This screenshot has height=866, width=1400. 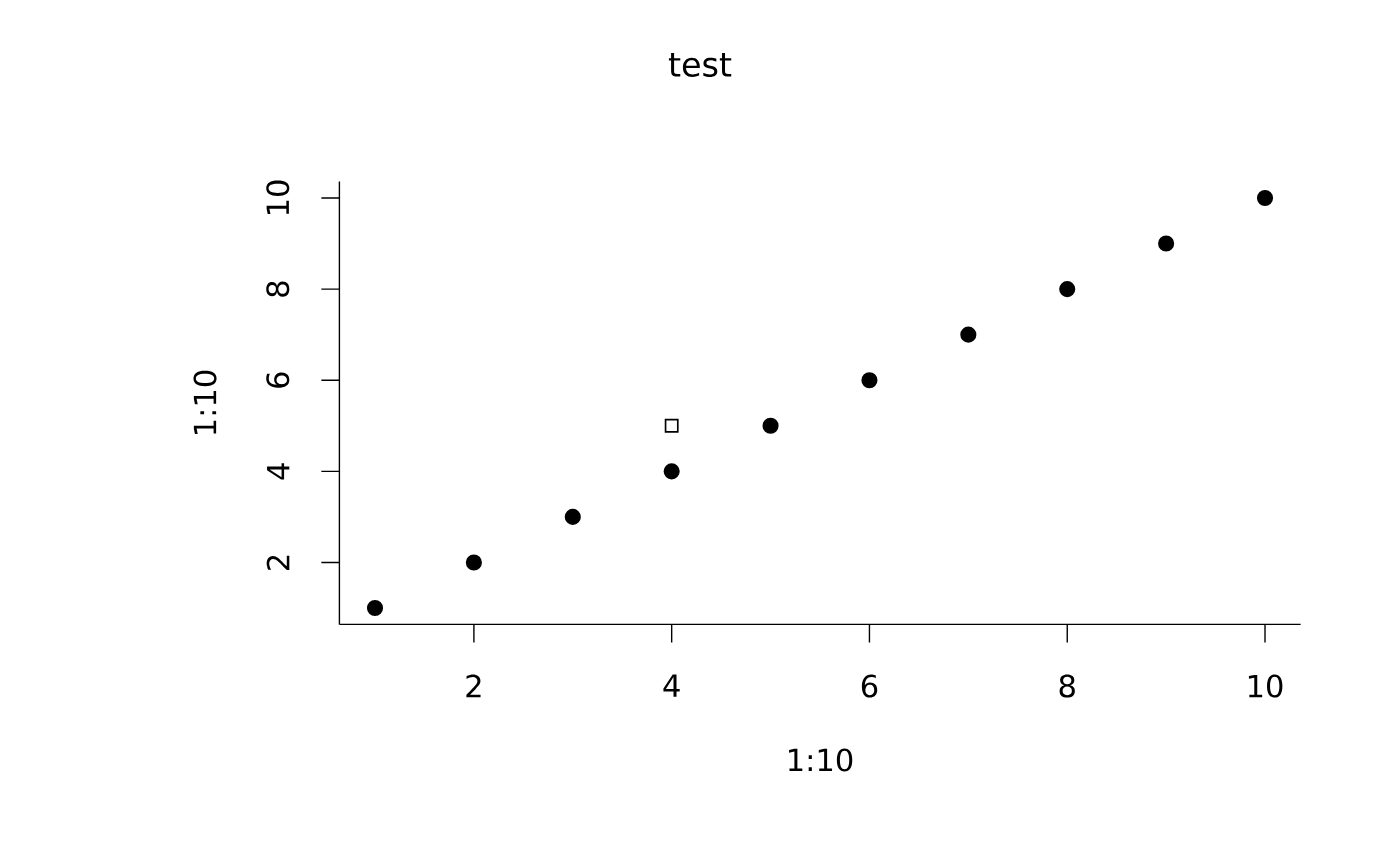 What do you see at coordinates (278, 197) in the screenshot?
I see `y-tick-label: 10` at bounding box center [278, 197].